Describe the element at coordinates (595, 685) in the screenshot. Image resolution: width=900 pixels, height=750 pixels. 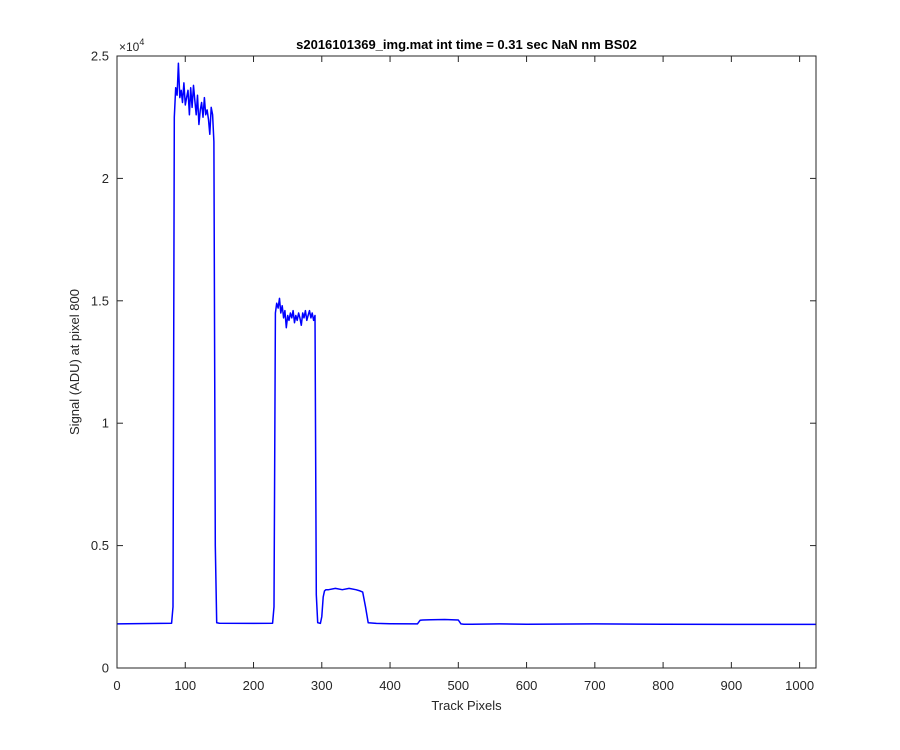
I see `x-tick-label: 700` at that location.